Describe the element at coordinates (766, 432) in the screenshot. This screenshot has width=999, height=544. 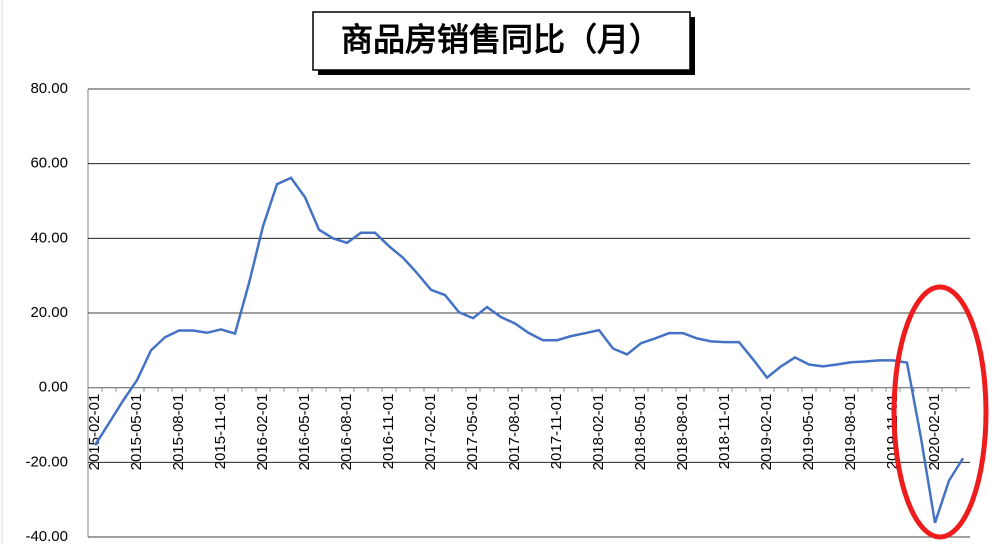
I see `x-tick-label: 2019-02-01` at that location.